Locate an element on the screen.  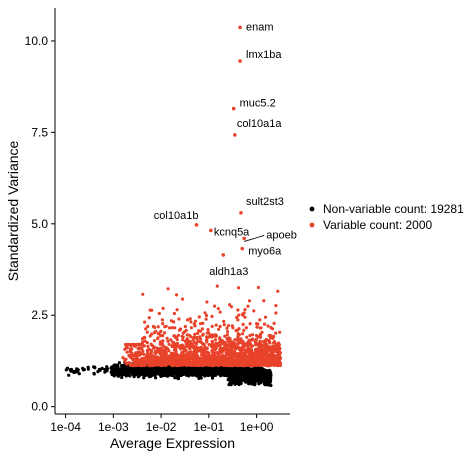
y-axis-title: Standardized Variance is located at coordinates (13, 210).